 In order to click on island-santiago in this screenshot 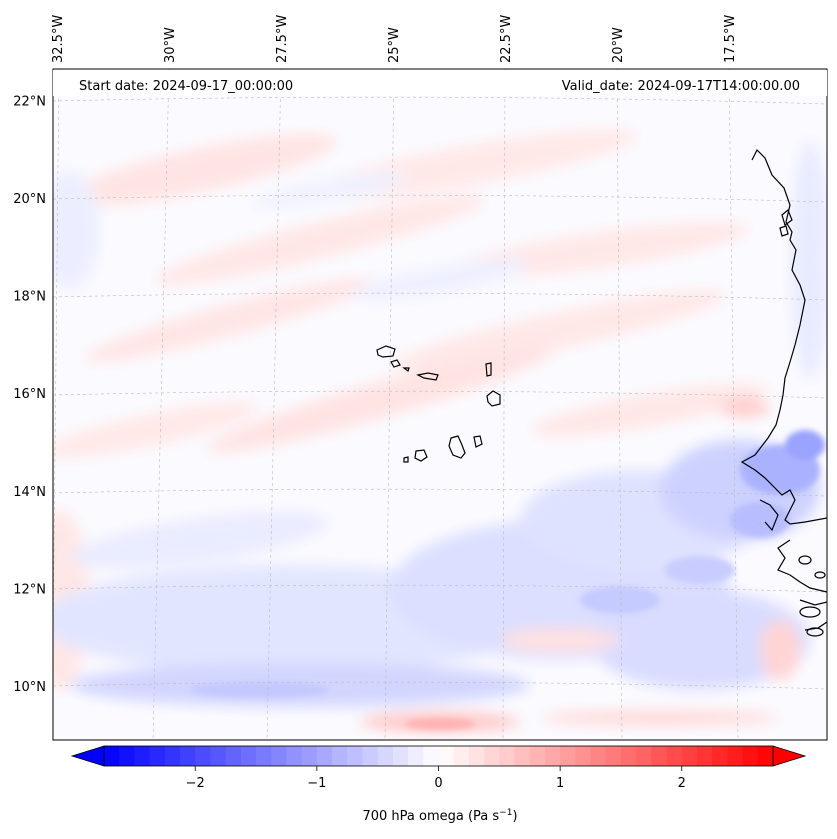, I will do `click(457, 447)`.